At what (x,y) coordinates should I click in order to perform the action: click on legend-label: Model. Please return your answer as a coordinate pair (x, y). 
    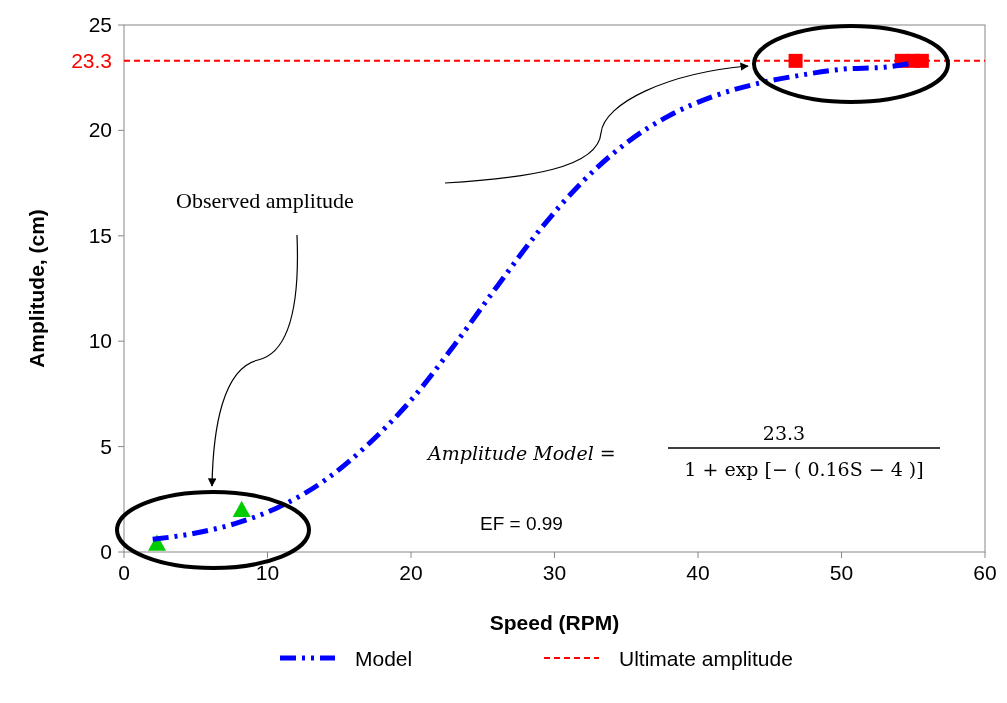
    Looking at the image, I should click on (384, 658).